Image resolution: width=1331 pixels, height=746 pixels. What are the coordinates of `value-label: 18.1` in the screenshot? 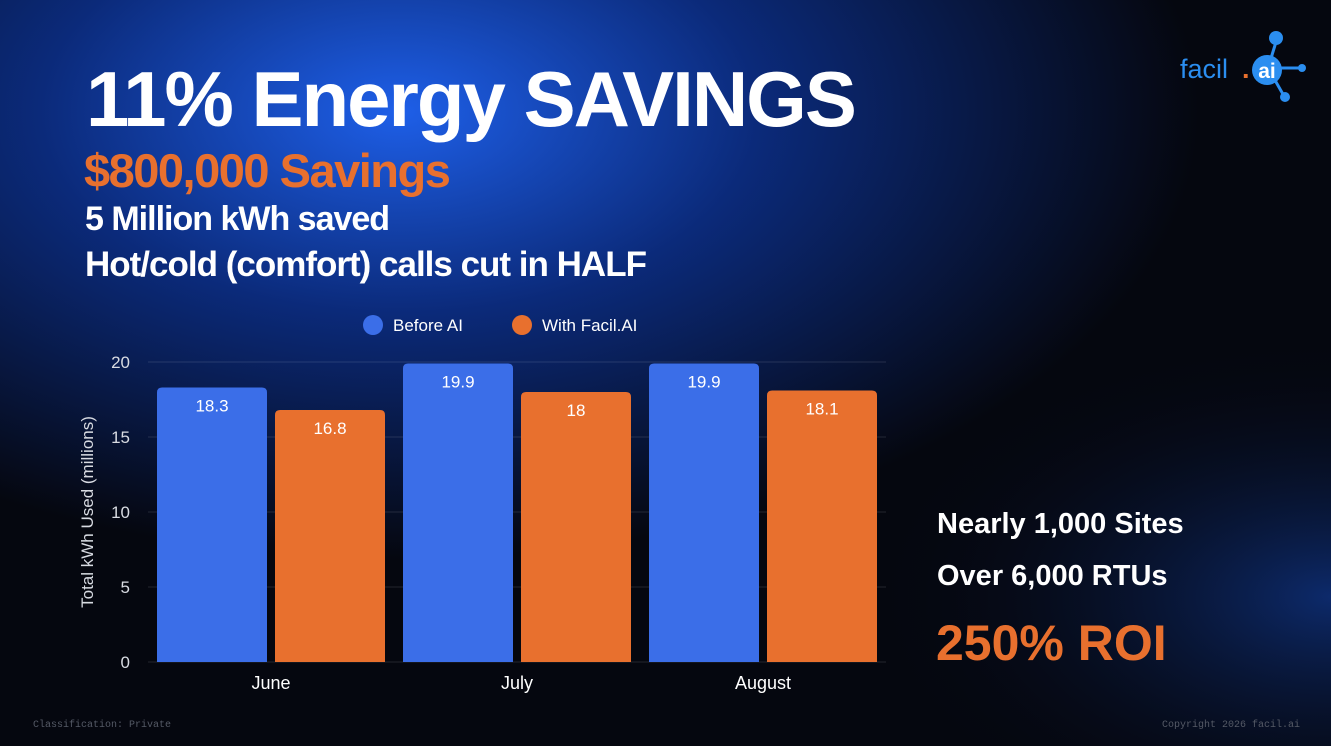 It's located at (821, 409).